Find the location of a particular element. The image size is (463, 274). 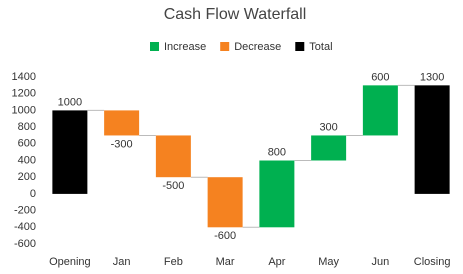

x-tick-label: Jun is located at coordinates (381, 262).